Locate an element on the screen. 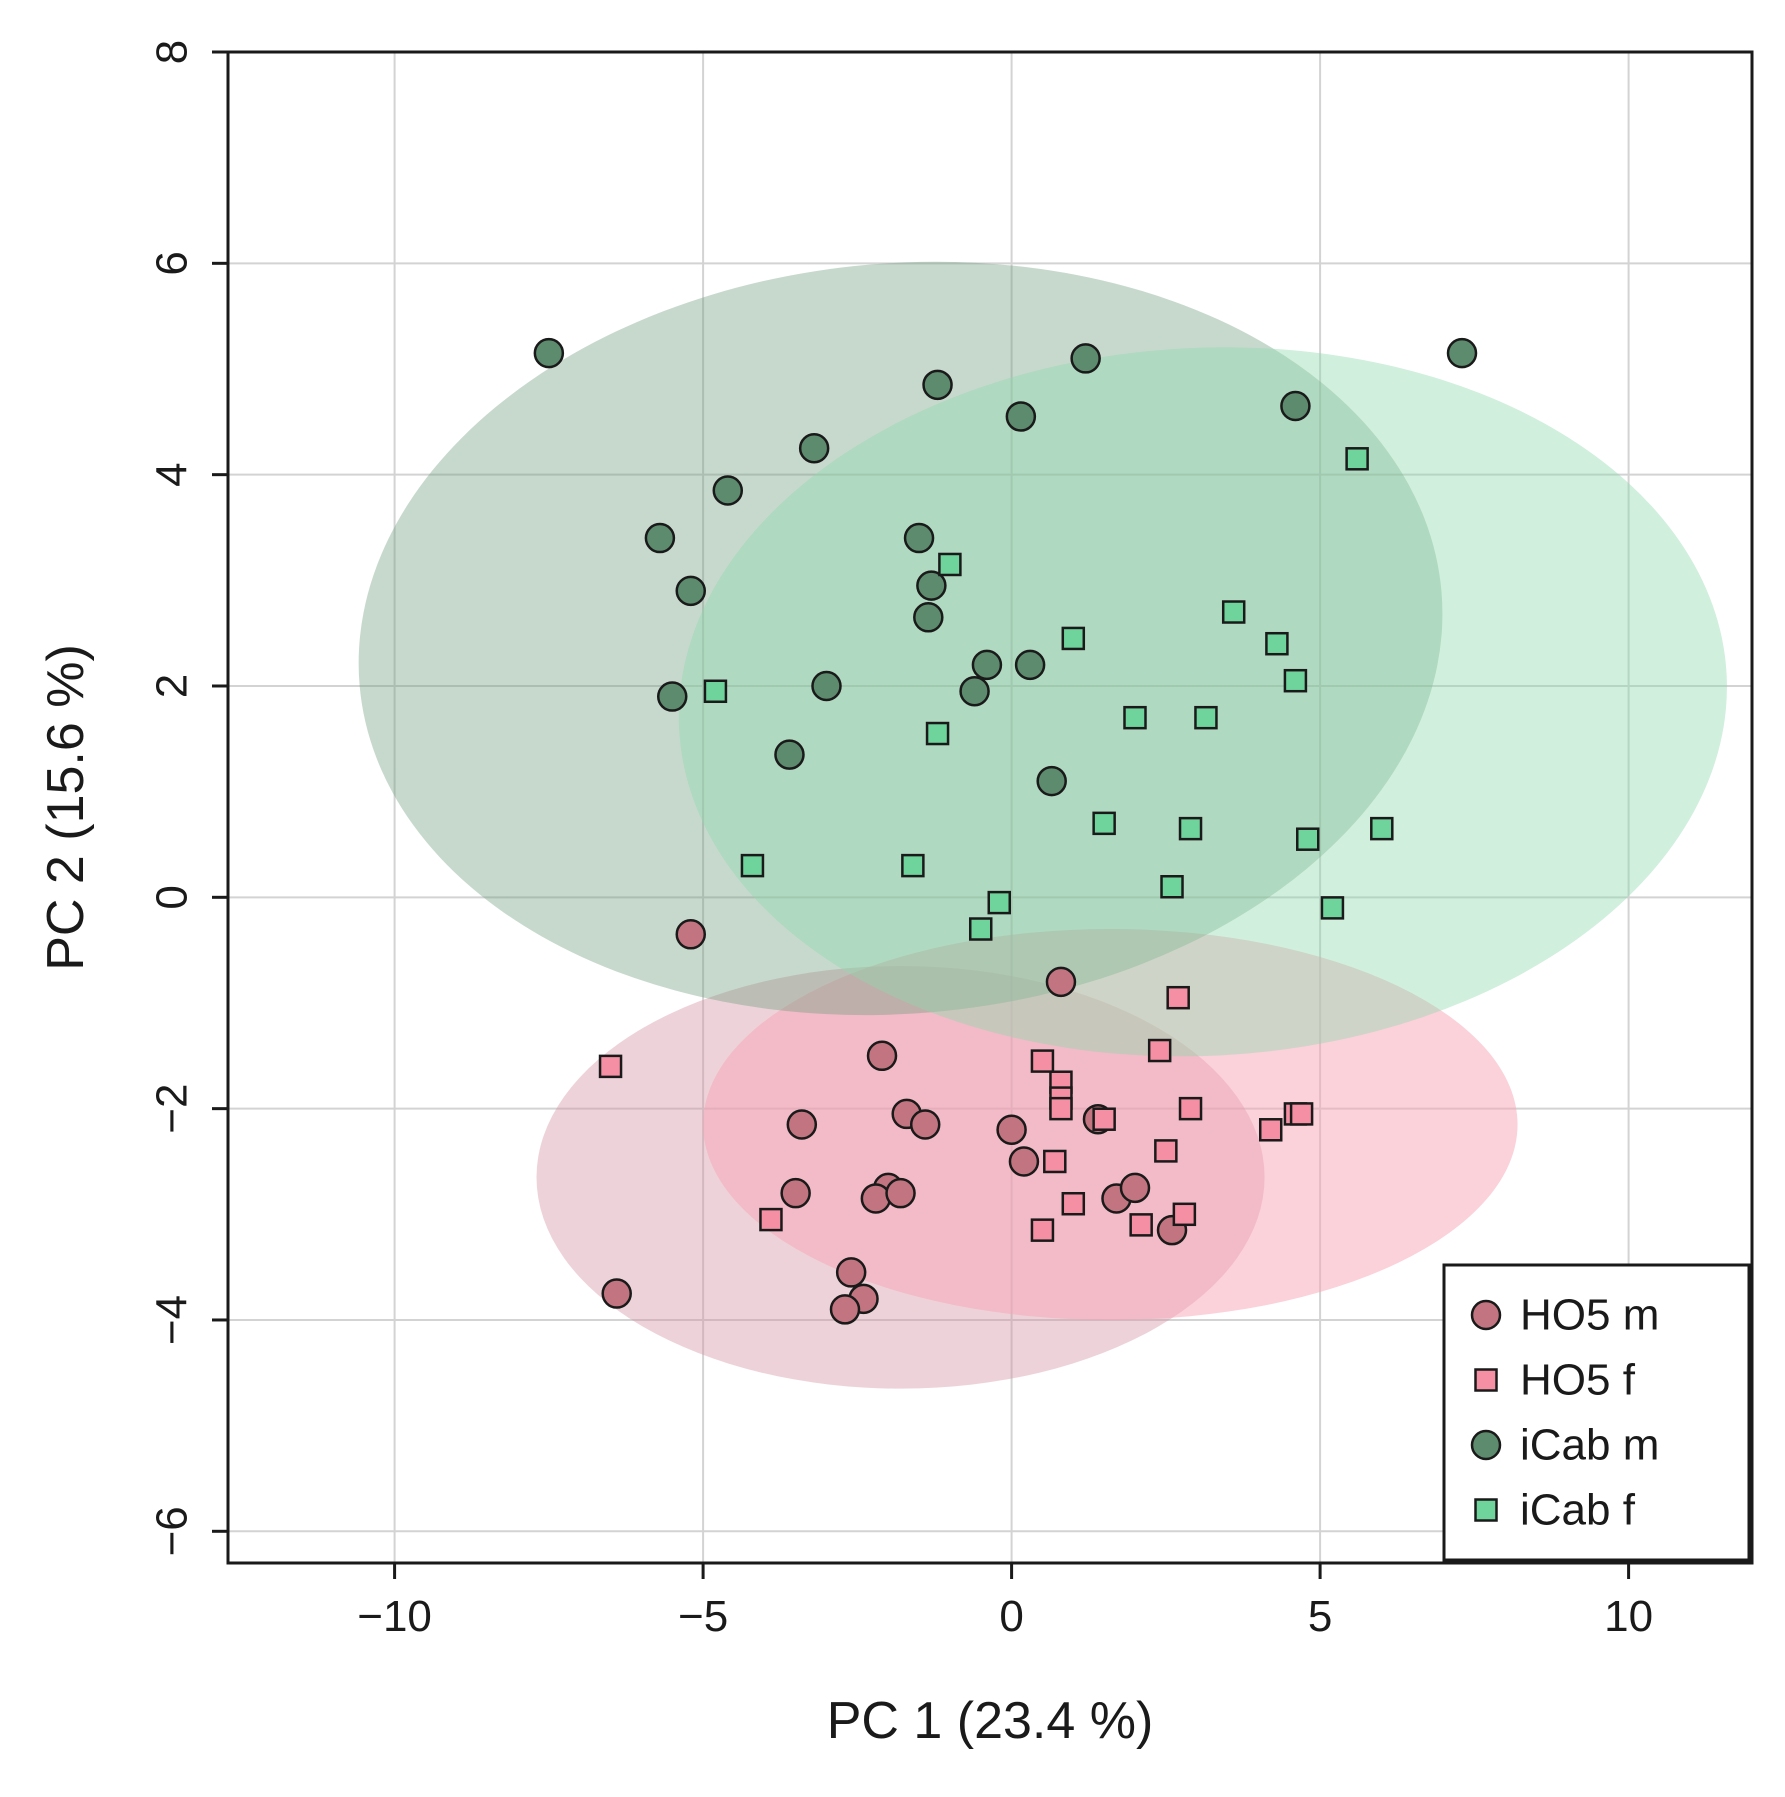  y-tick-label-3: 0 is located at coordinates (172, 897).